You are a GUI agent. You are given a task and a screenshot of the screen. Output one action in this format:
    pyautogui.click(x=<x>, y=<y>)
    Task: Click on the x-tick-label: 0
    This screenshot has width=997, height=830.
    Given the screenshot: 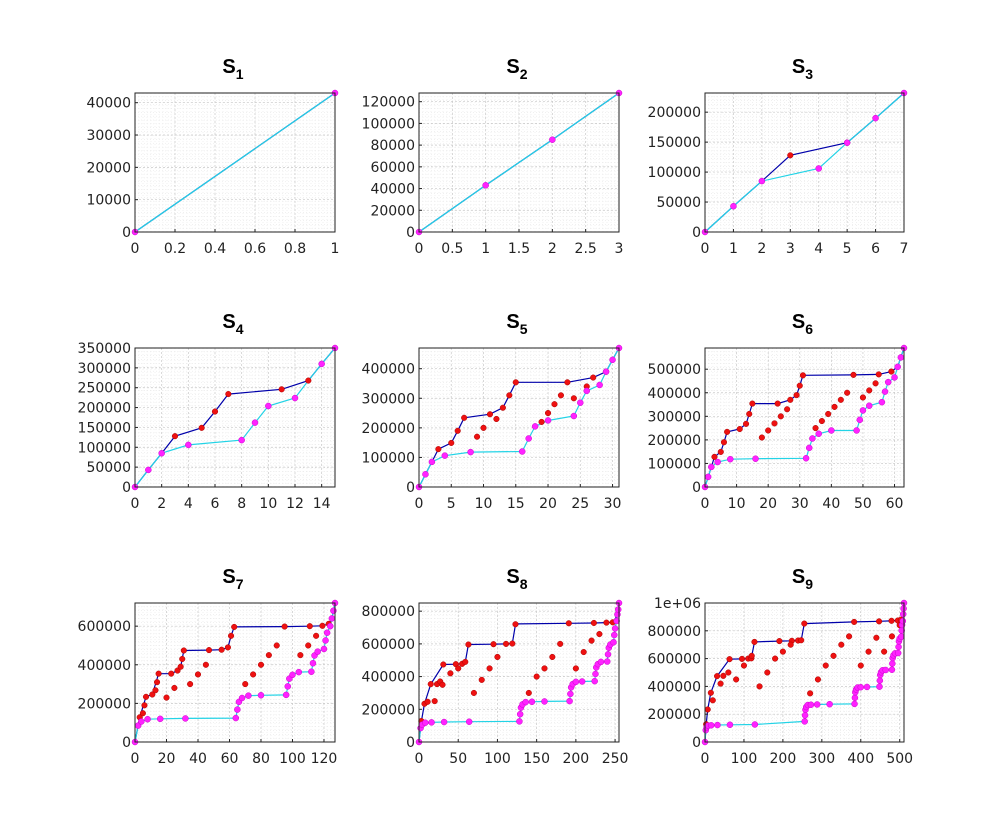 What is the action you would take?
    pyautogui.click(x=419, y=759)
    